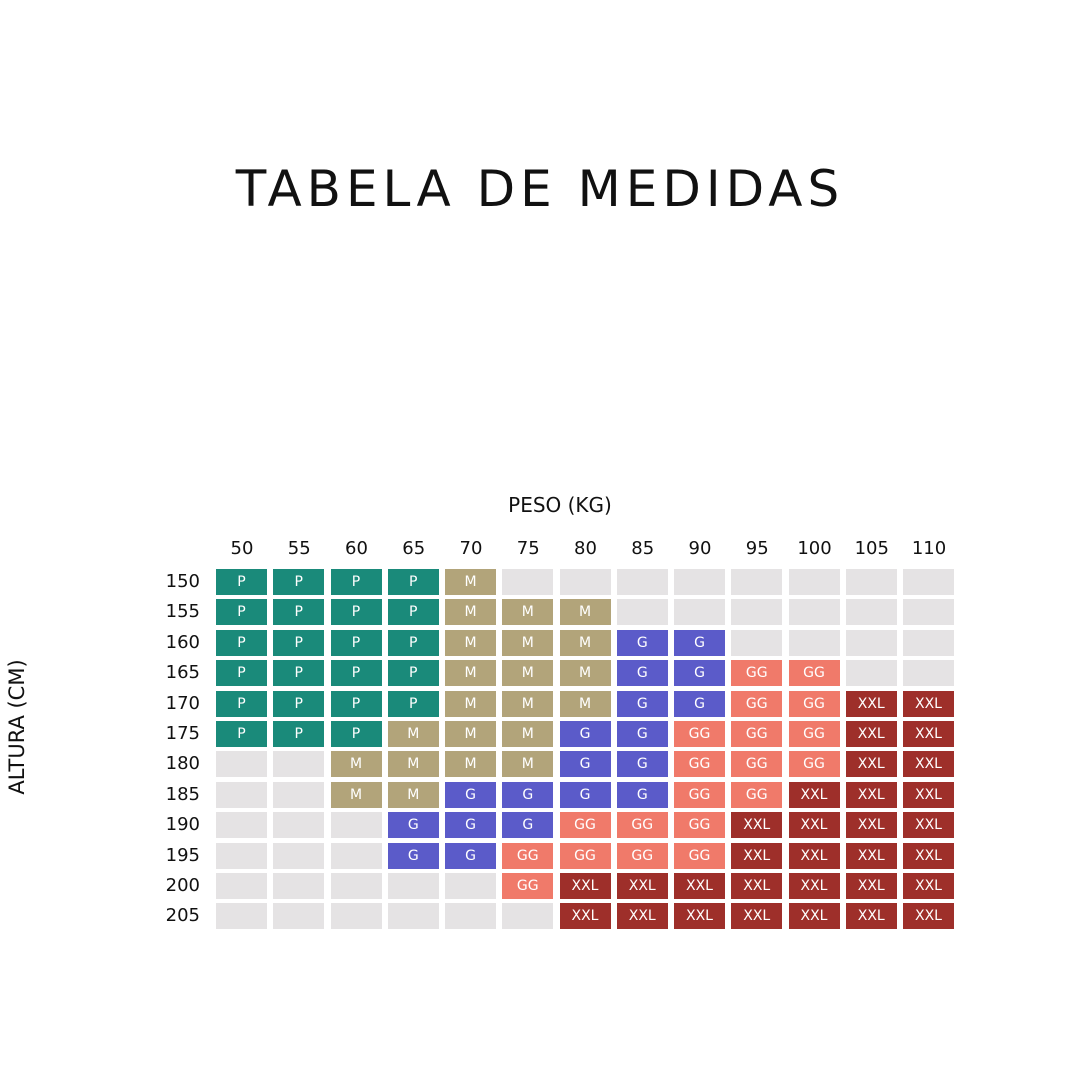  I want to click on y-tick-label: 155, so click(182, 612).